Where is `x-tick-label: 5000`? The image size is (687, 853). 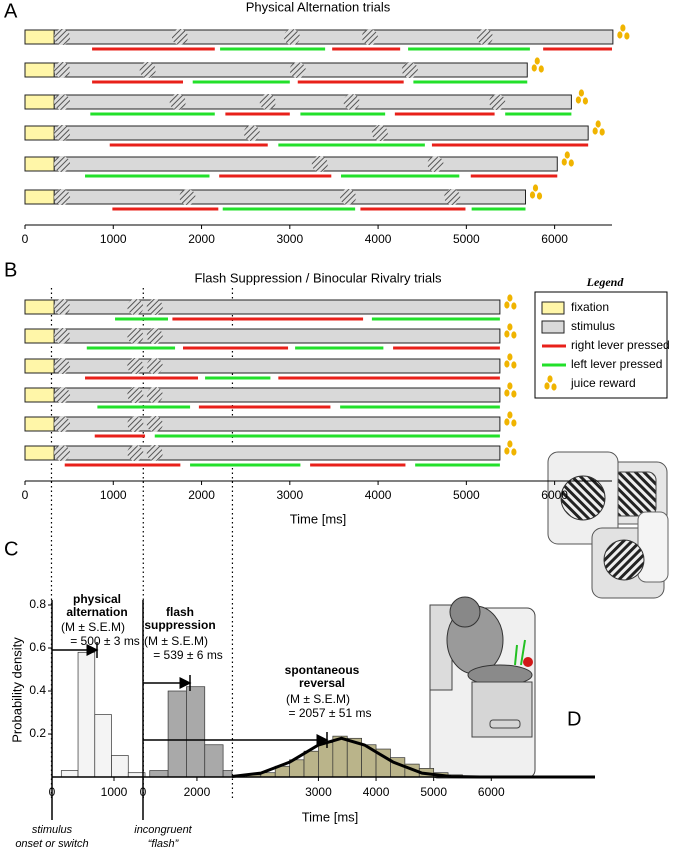
x-tick-label: 5000 is located at coordinates (433, 792).